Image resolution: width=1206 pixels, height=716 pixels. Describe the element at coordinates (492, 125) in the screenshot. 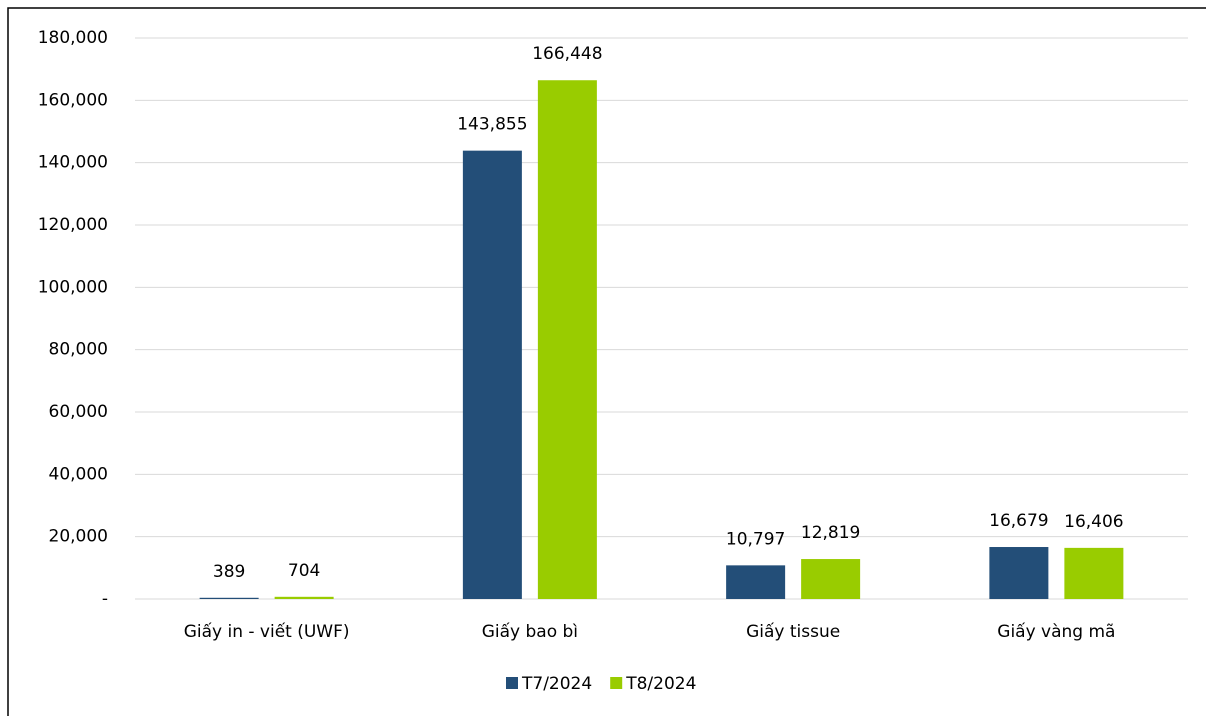

I see `data-label: 143,855` at that location.